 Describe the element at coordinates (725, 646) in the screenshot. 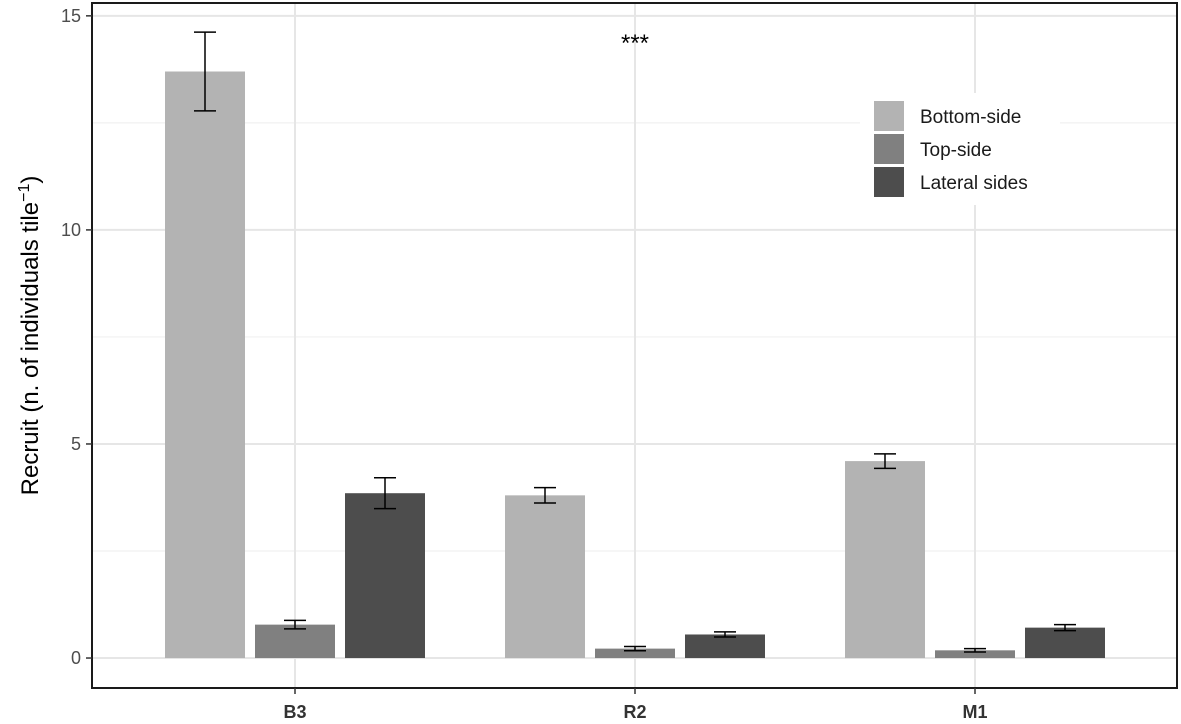

I see `bar-lateral-sides-r2` at that location.